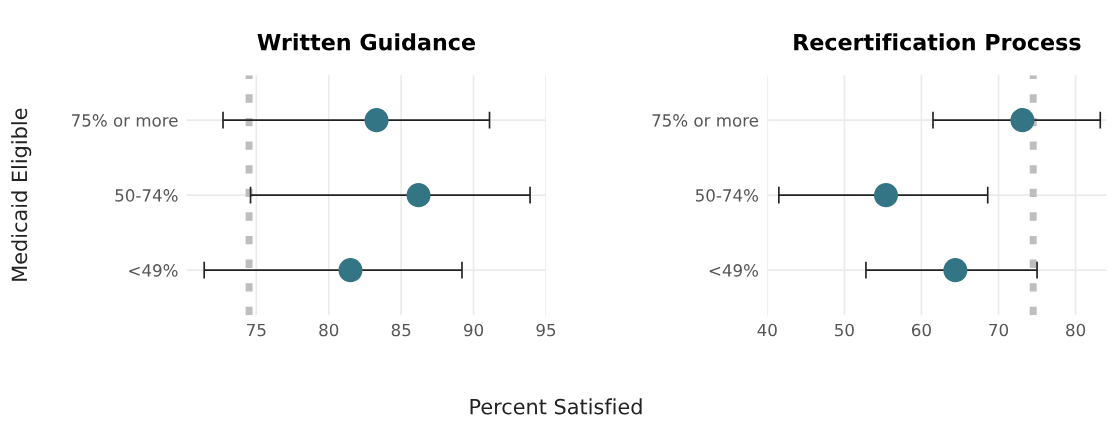 Image resolution: width=1112 pixels, height=427 pixels. Describe the element at coordinates (474, 330) in the screenshot. I see `x-tick-label: 90` at that location.